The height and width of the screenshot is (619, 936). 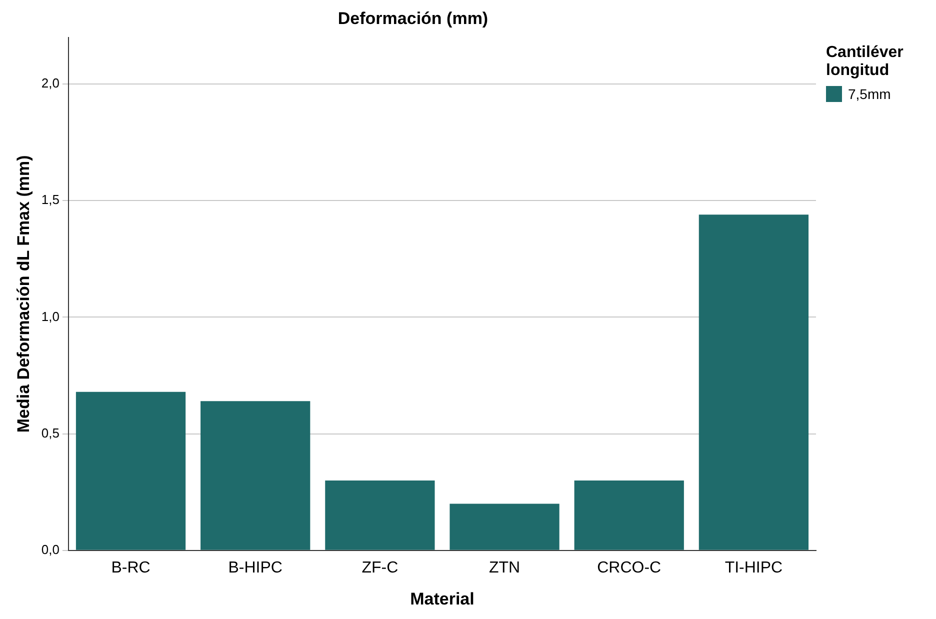 I want to click on legend-label: 7,5mm, so click(x=869, y=94).